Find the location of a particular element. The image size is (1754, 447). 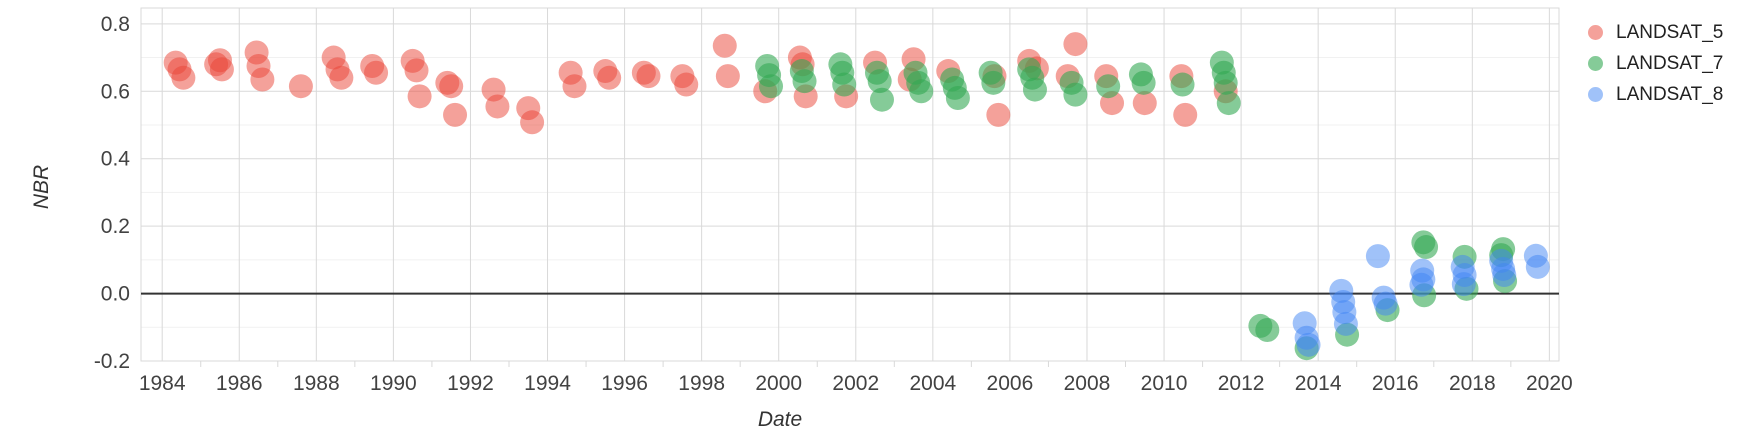

legend-label-landsat-7: LANDSAT_7 is located at coordinates (1670, 63).